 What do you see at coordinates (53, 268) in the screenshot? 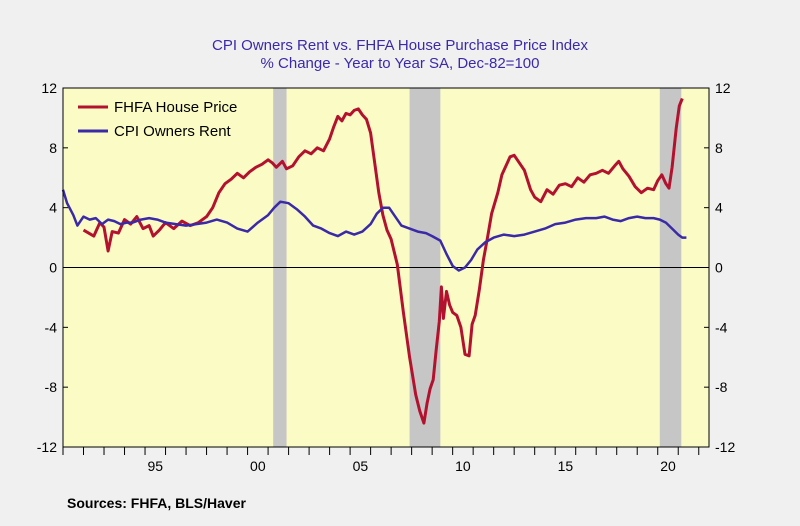
I see `y-tick-label-left: 0` at bounding box center [53, 268].